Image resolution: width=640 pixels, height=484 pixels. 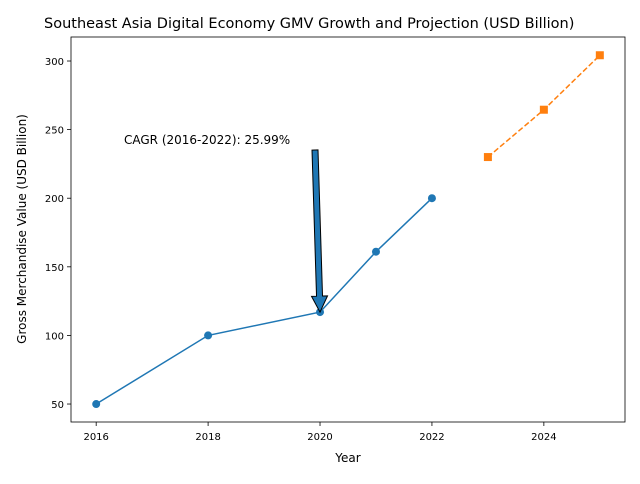 I want to click on x-tick-label: 2024, so click(x=543, y=437).